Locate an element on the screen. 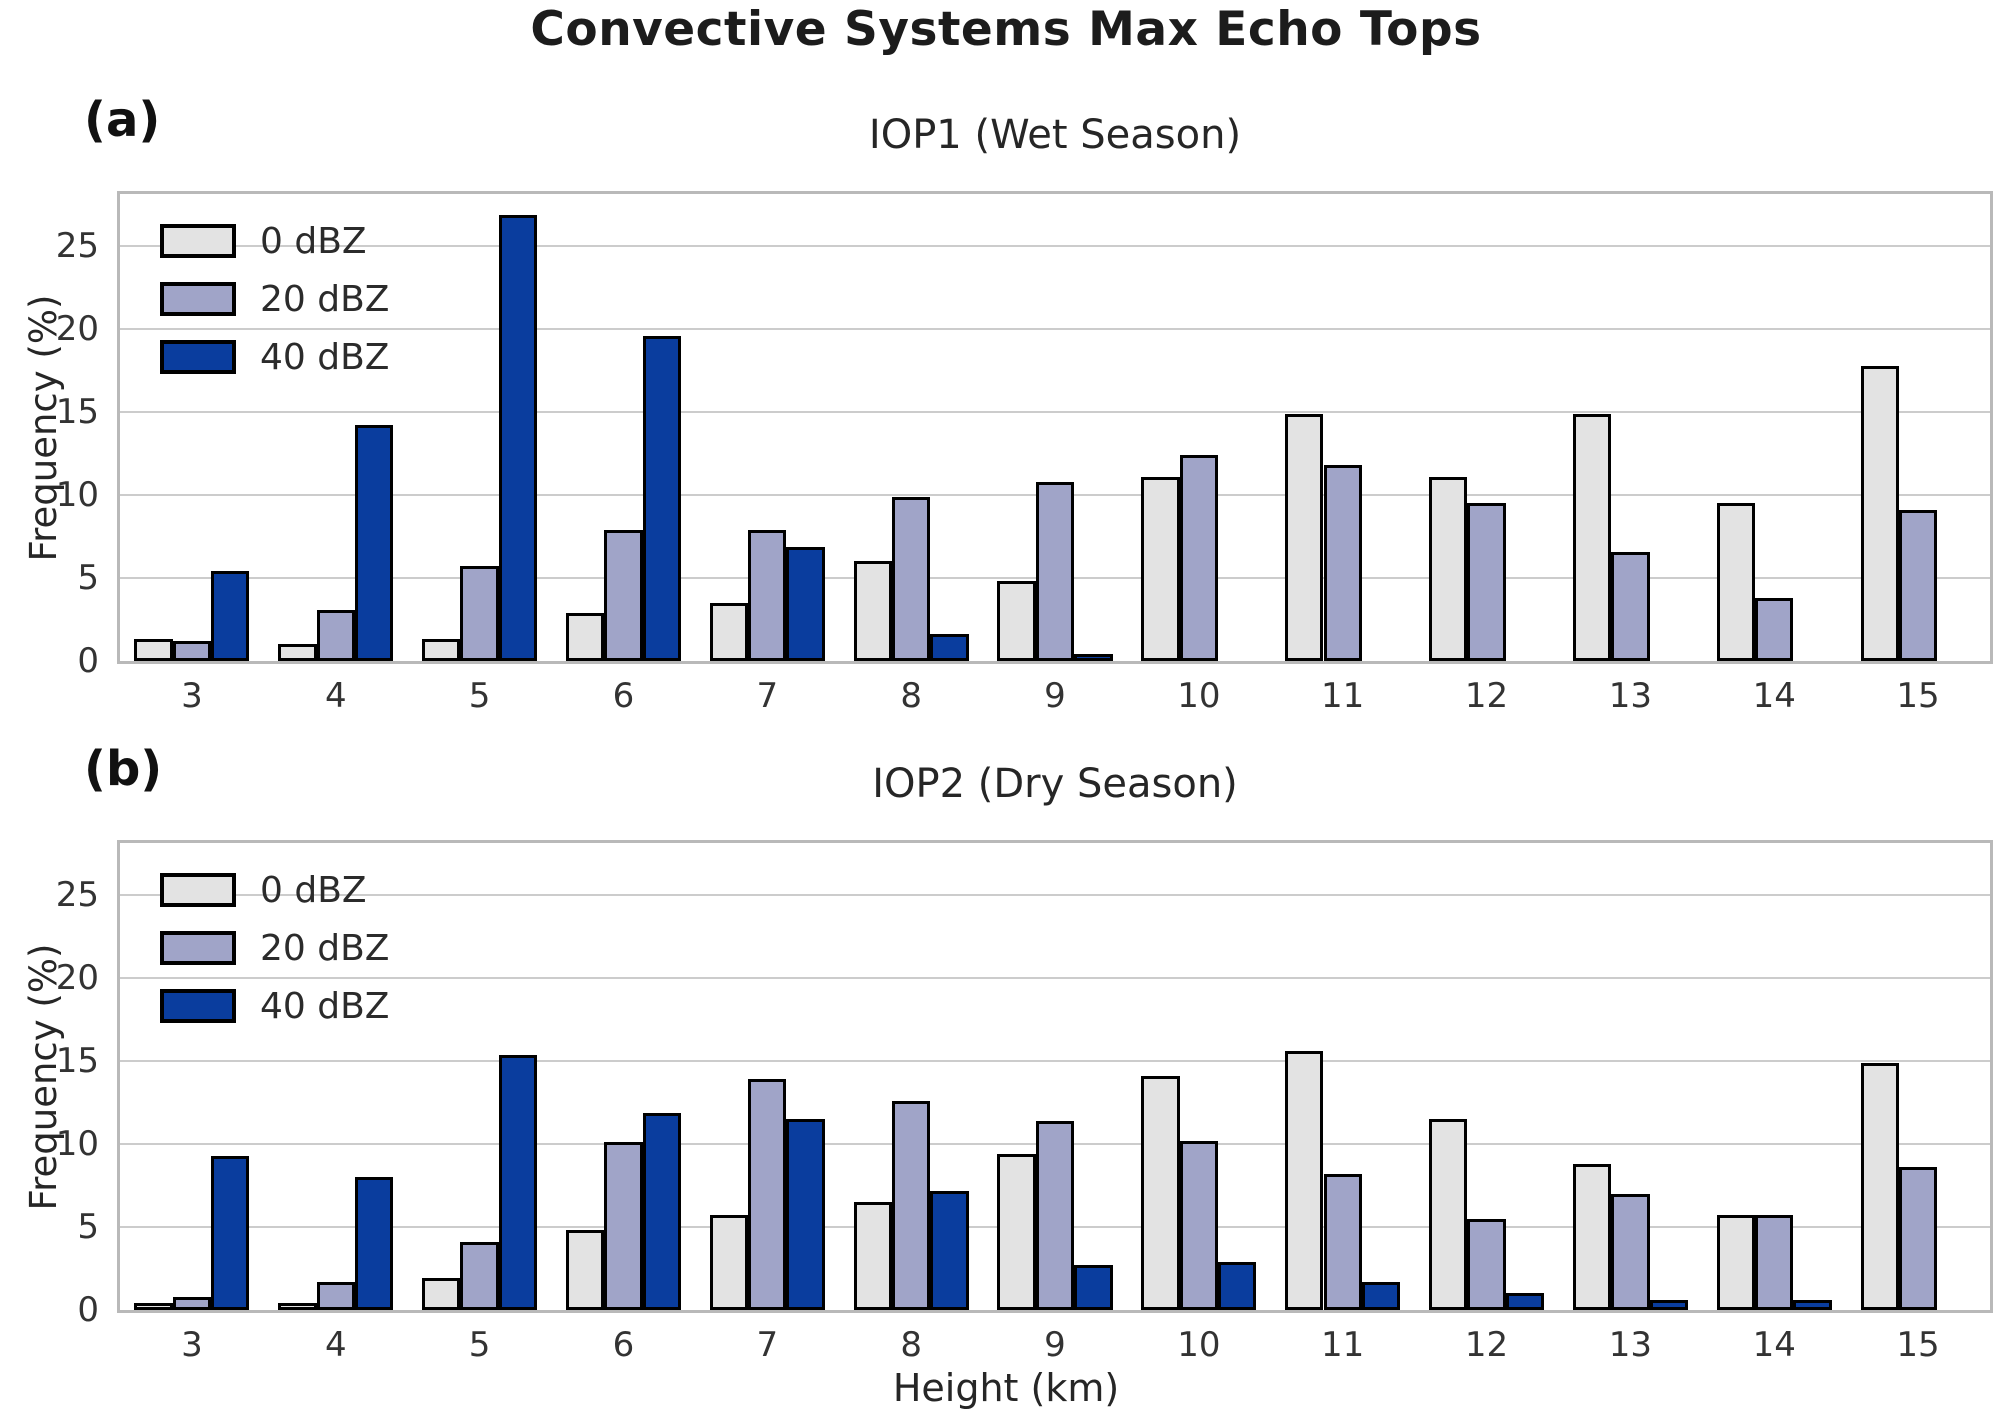 The image size is (2012, 1418). legend-swatch-0dBZ is located at coordinates (198, 241).